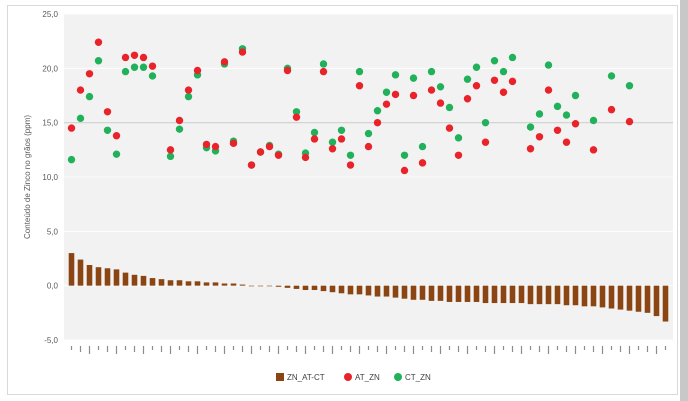 Image resolution: width=688 pixels, height=401 pixels. I want to click on legend-label-bar: ZN_AT-CT, so click(306, 377).